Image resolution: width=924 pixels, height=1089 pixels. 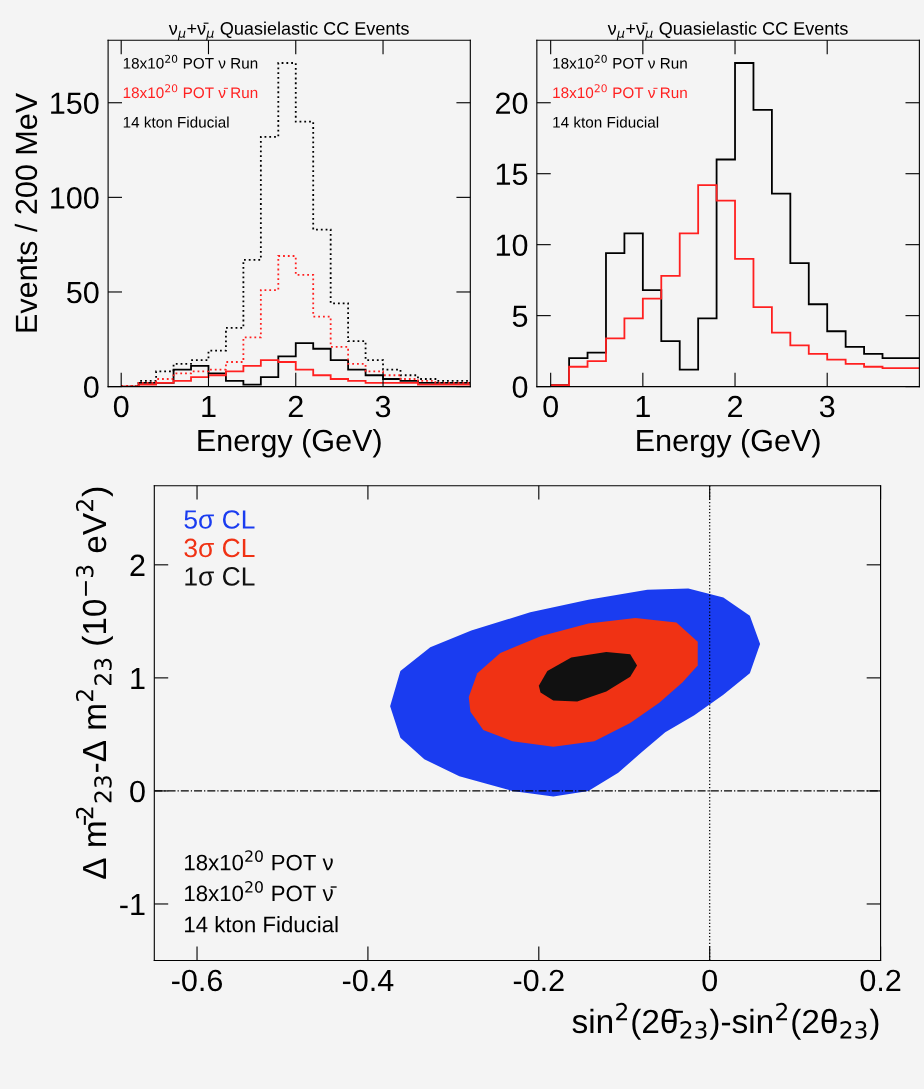 What do you see at coordinates (83, 292) in the screenshot?
I see `y-tick-label: 50` at bounding box center [83, 292].